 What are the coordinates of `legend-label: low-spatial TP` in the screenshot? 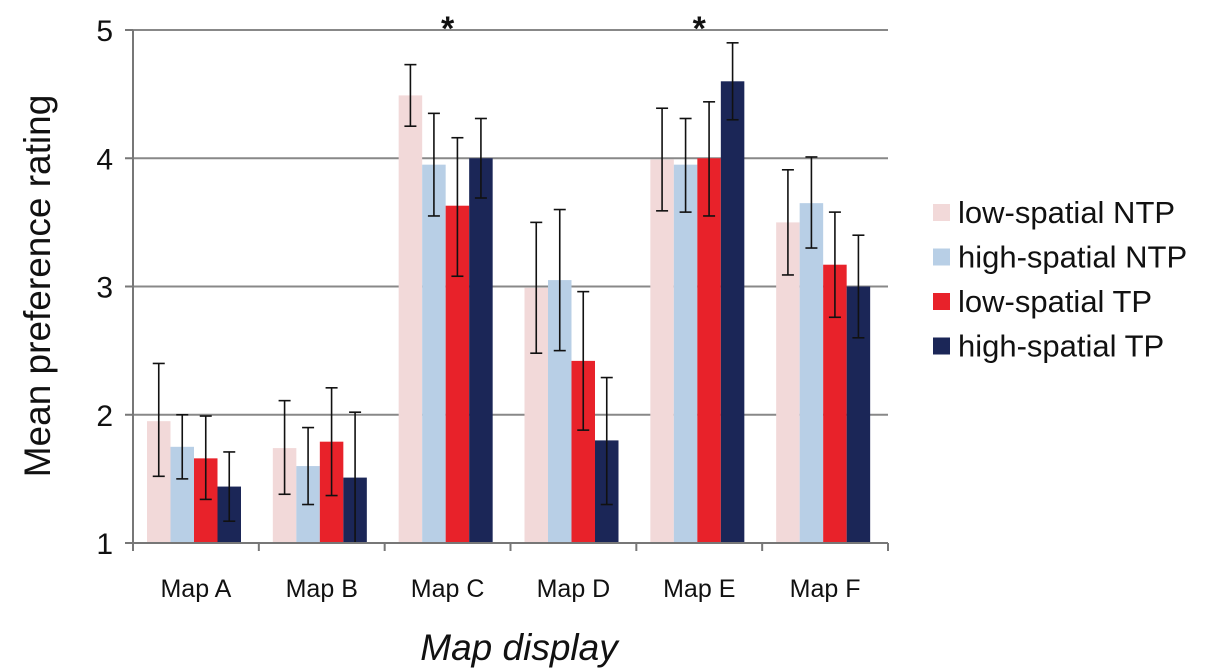 It's located at (1055, 301).